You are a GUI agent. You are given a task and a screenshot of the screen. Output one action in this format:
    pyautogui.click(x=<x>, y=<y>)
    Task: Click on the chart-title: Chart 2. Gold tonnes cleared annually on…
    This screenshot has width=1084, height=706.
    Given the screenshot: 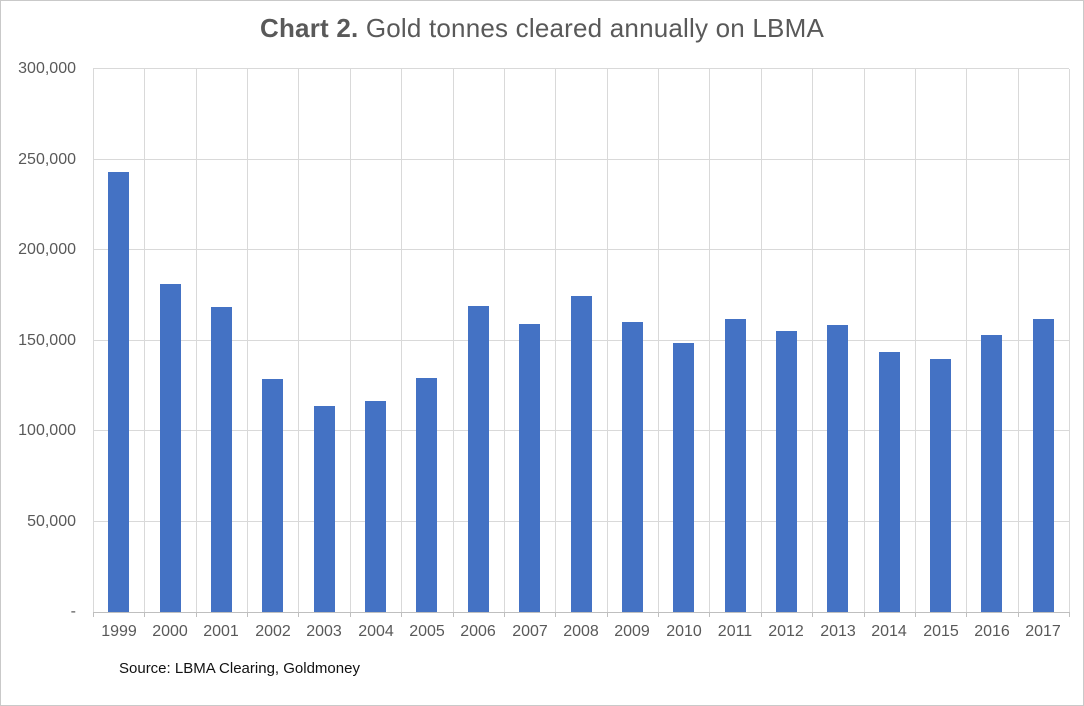 What is the action you would take?
    pyautogui.click(x=542, y=28)
    